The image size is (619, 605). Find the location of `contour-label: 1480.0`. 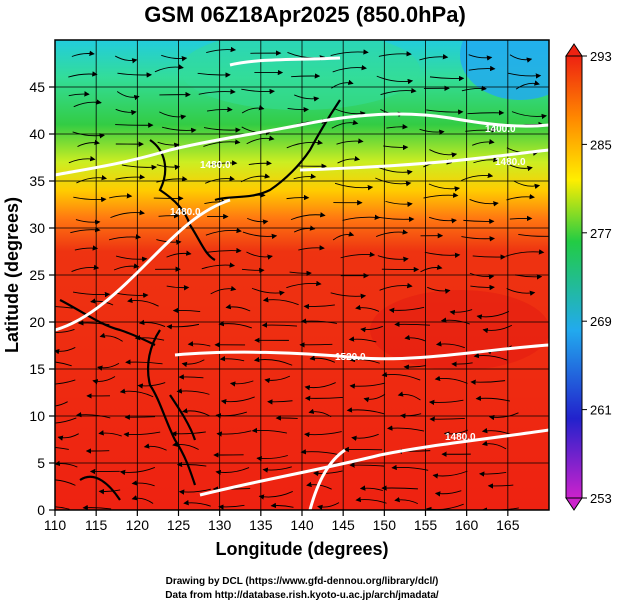

contour-label: 1480.0 is located at coordinates (510, 162).